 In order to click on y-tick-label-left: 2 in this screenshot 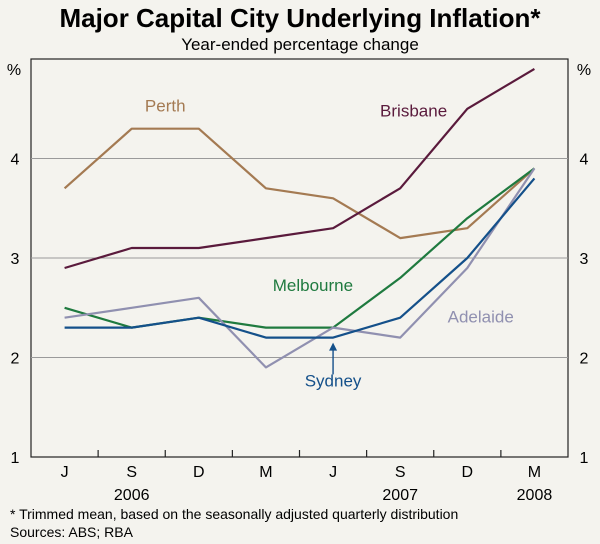, I will do `click(15, 359)`.